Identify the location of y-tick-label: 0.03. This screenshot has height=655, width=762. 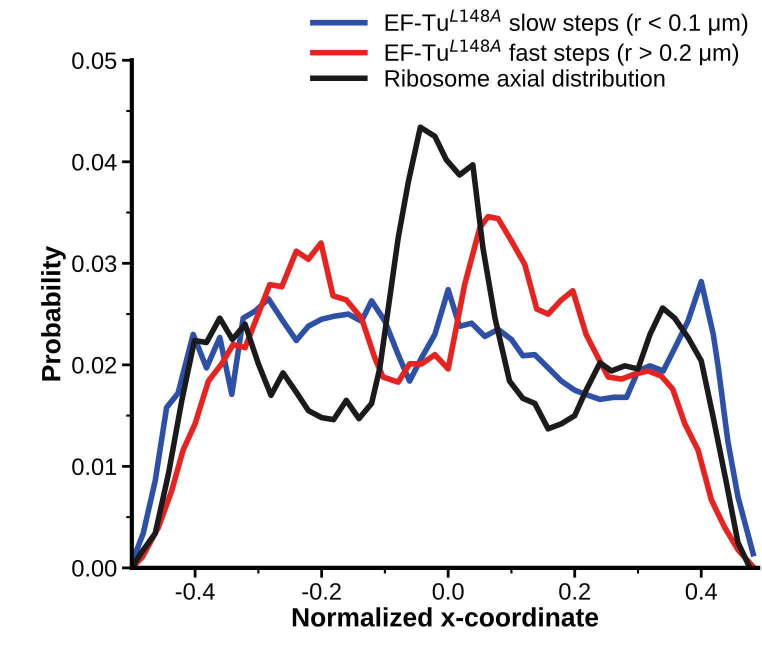
(94, 263).